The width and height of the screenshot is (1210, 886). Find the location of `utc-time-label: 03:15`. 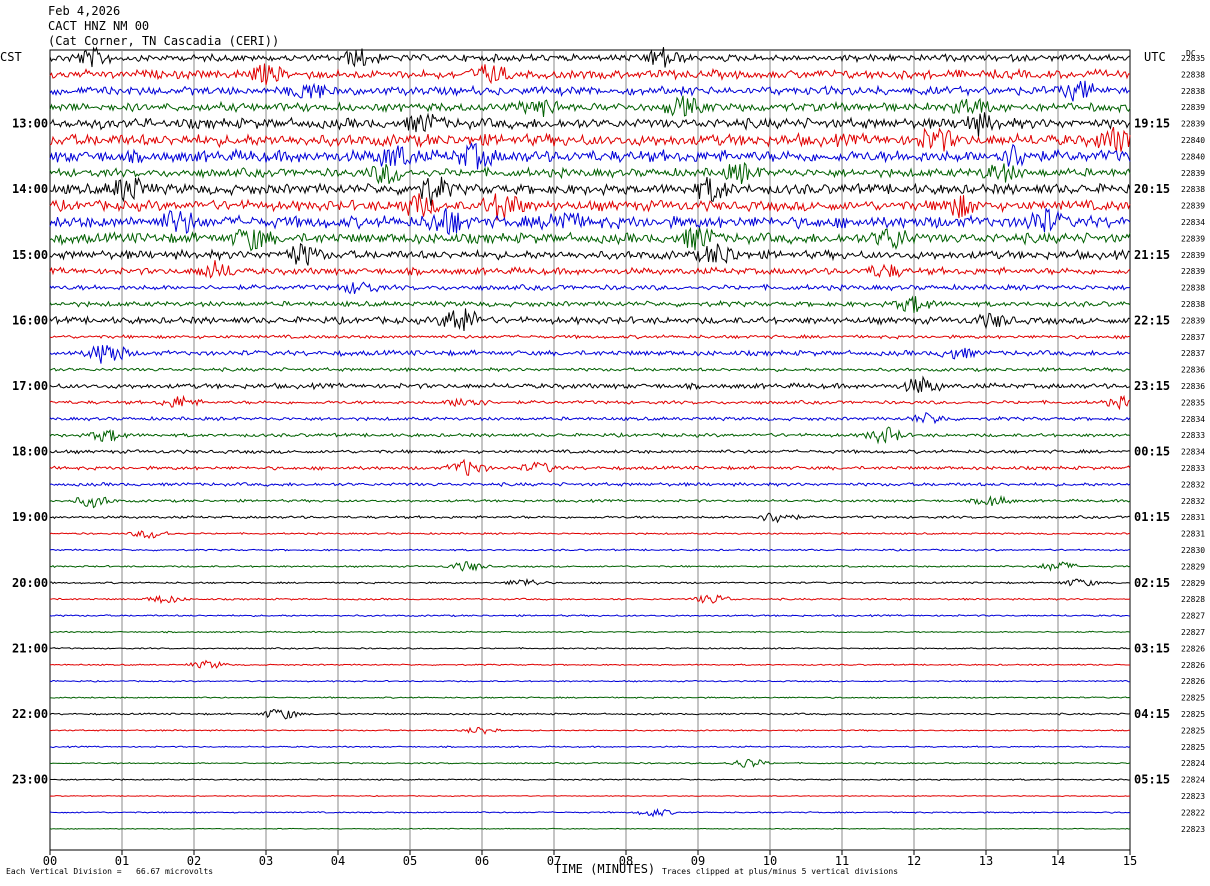

utc-time-label: 03:15 is located at coordinates (1152, 648).